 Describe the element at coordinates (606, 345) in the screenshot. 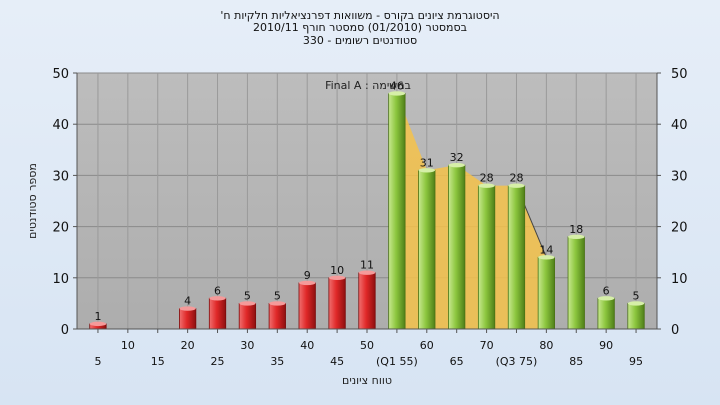

I see `x-tick-label: 90` at that location.